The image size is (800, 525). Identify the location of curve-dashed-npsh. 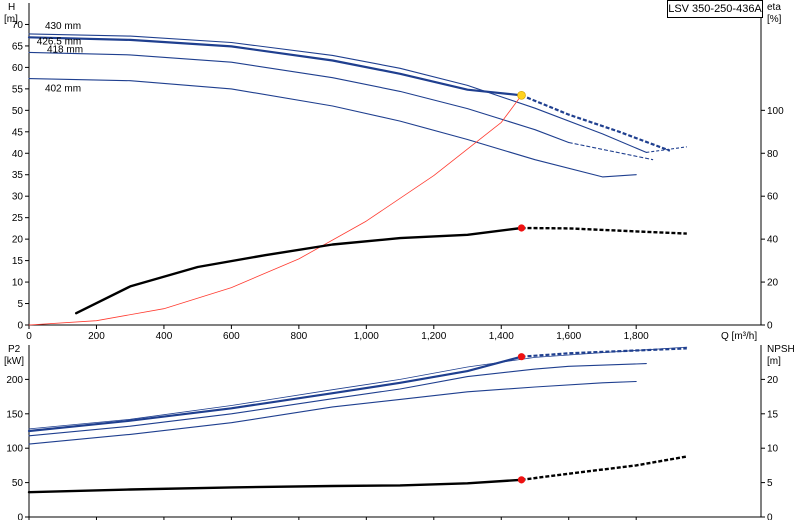
(604, 468).